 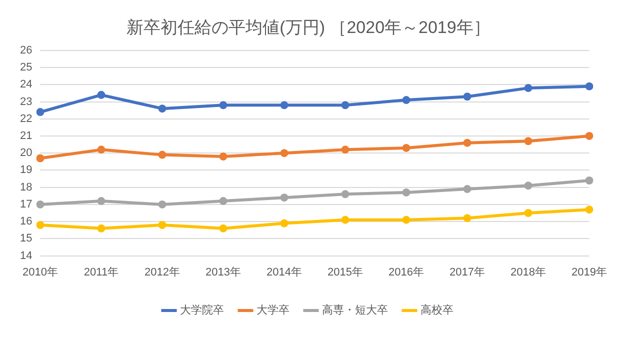 What do you see at coordinates (590, 272) in the screenshot?
I see `x-tick-label: 2019年` at bounding box center [590, 272].